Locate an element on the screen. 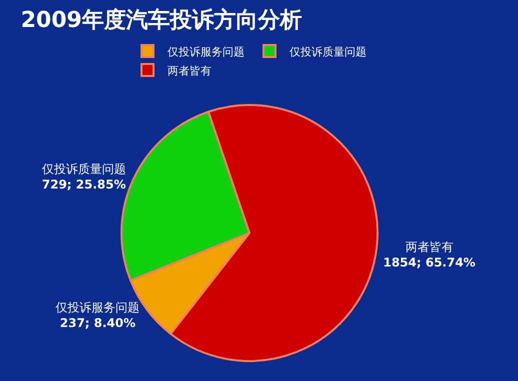 This screenshot has height=381, width=518. slice-label: 仅投诉服务问题 is located at coordinates (98, 307).